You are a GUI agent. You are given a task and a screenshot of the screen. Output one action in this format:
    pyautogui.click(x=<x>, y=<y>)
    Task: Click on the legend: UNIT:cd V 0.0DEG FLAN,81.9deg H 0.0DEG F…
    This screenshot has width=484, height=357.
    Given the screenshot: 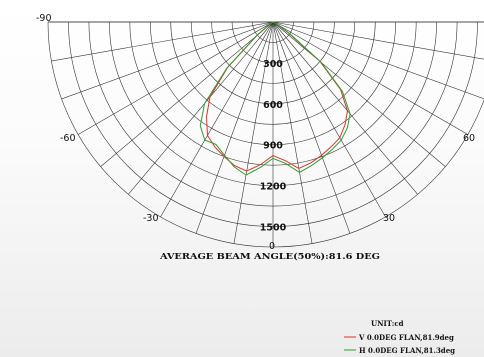 What is the action you would take?
    pyautogui.click(x=399, y=337)
    